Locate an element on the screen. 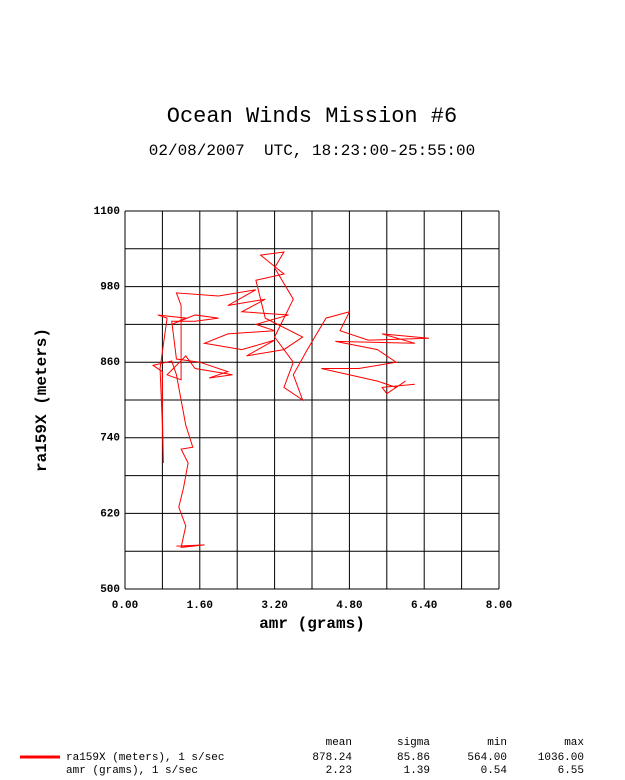 This screenshot has width=625, height=780. legend-label: ra159X (meters), 1 s/sec is located at coordinates (145, 758).